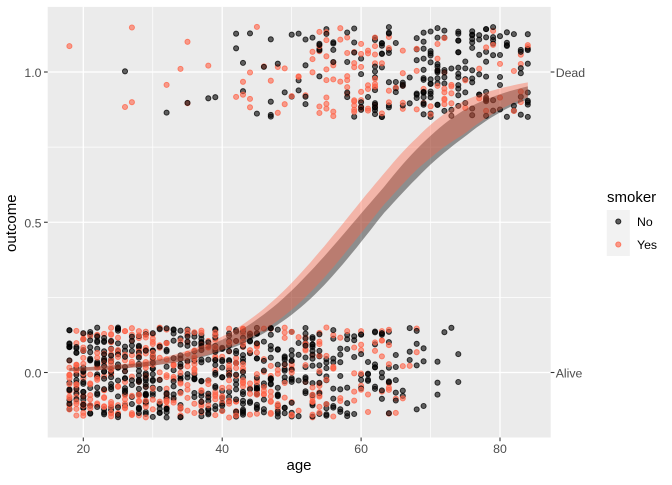 This screenshot has width=672, height=485. I want to click on svg-text: 1.0, so click(32, 73).